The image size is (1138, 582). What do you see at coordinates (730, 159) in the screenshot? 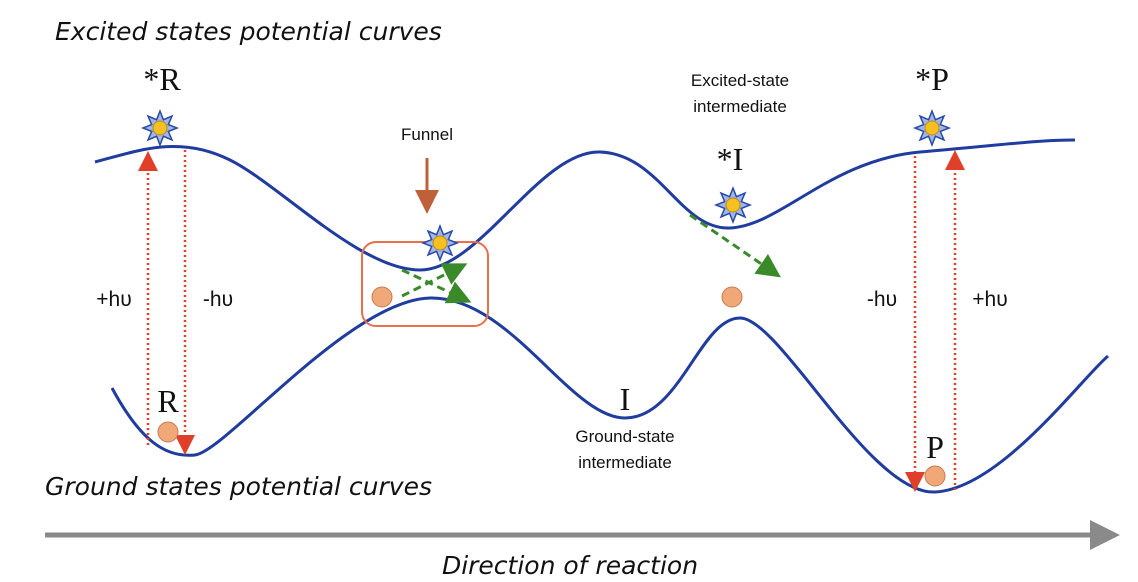
I see `state-label: *I` at bounding box center [730, 159].